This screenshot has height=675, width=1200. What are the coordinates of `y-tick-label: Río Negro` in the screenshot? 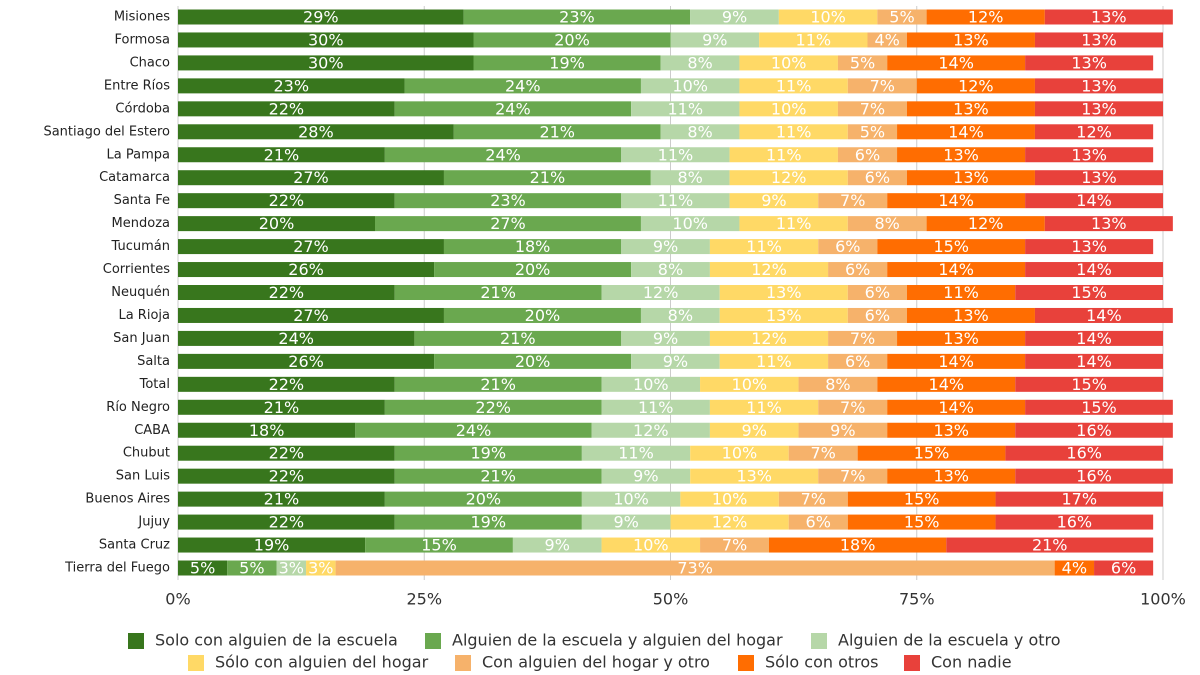 It's located at (138, 407).